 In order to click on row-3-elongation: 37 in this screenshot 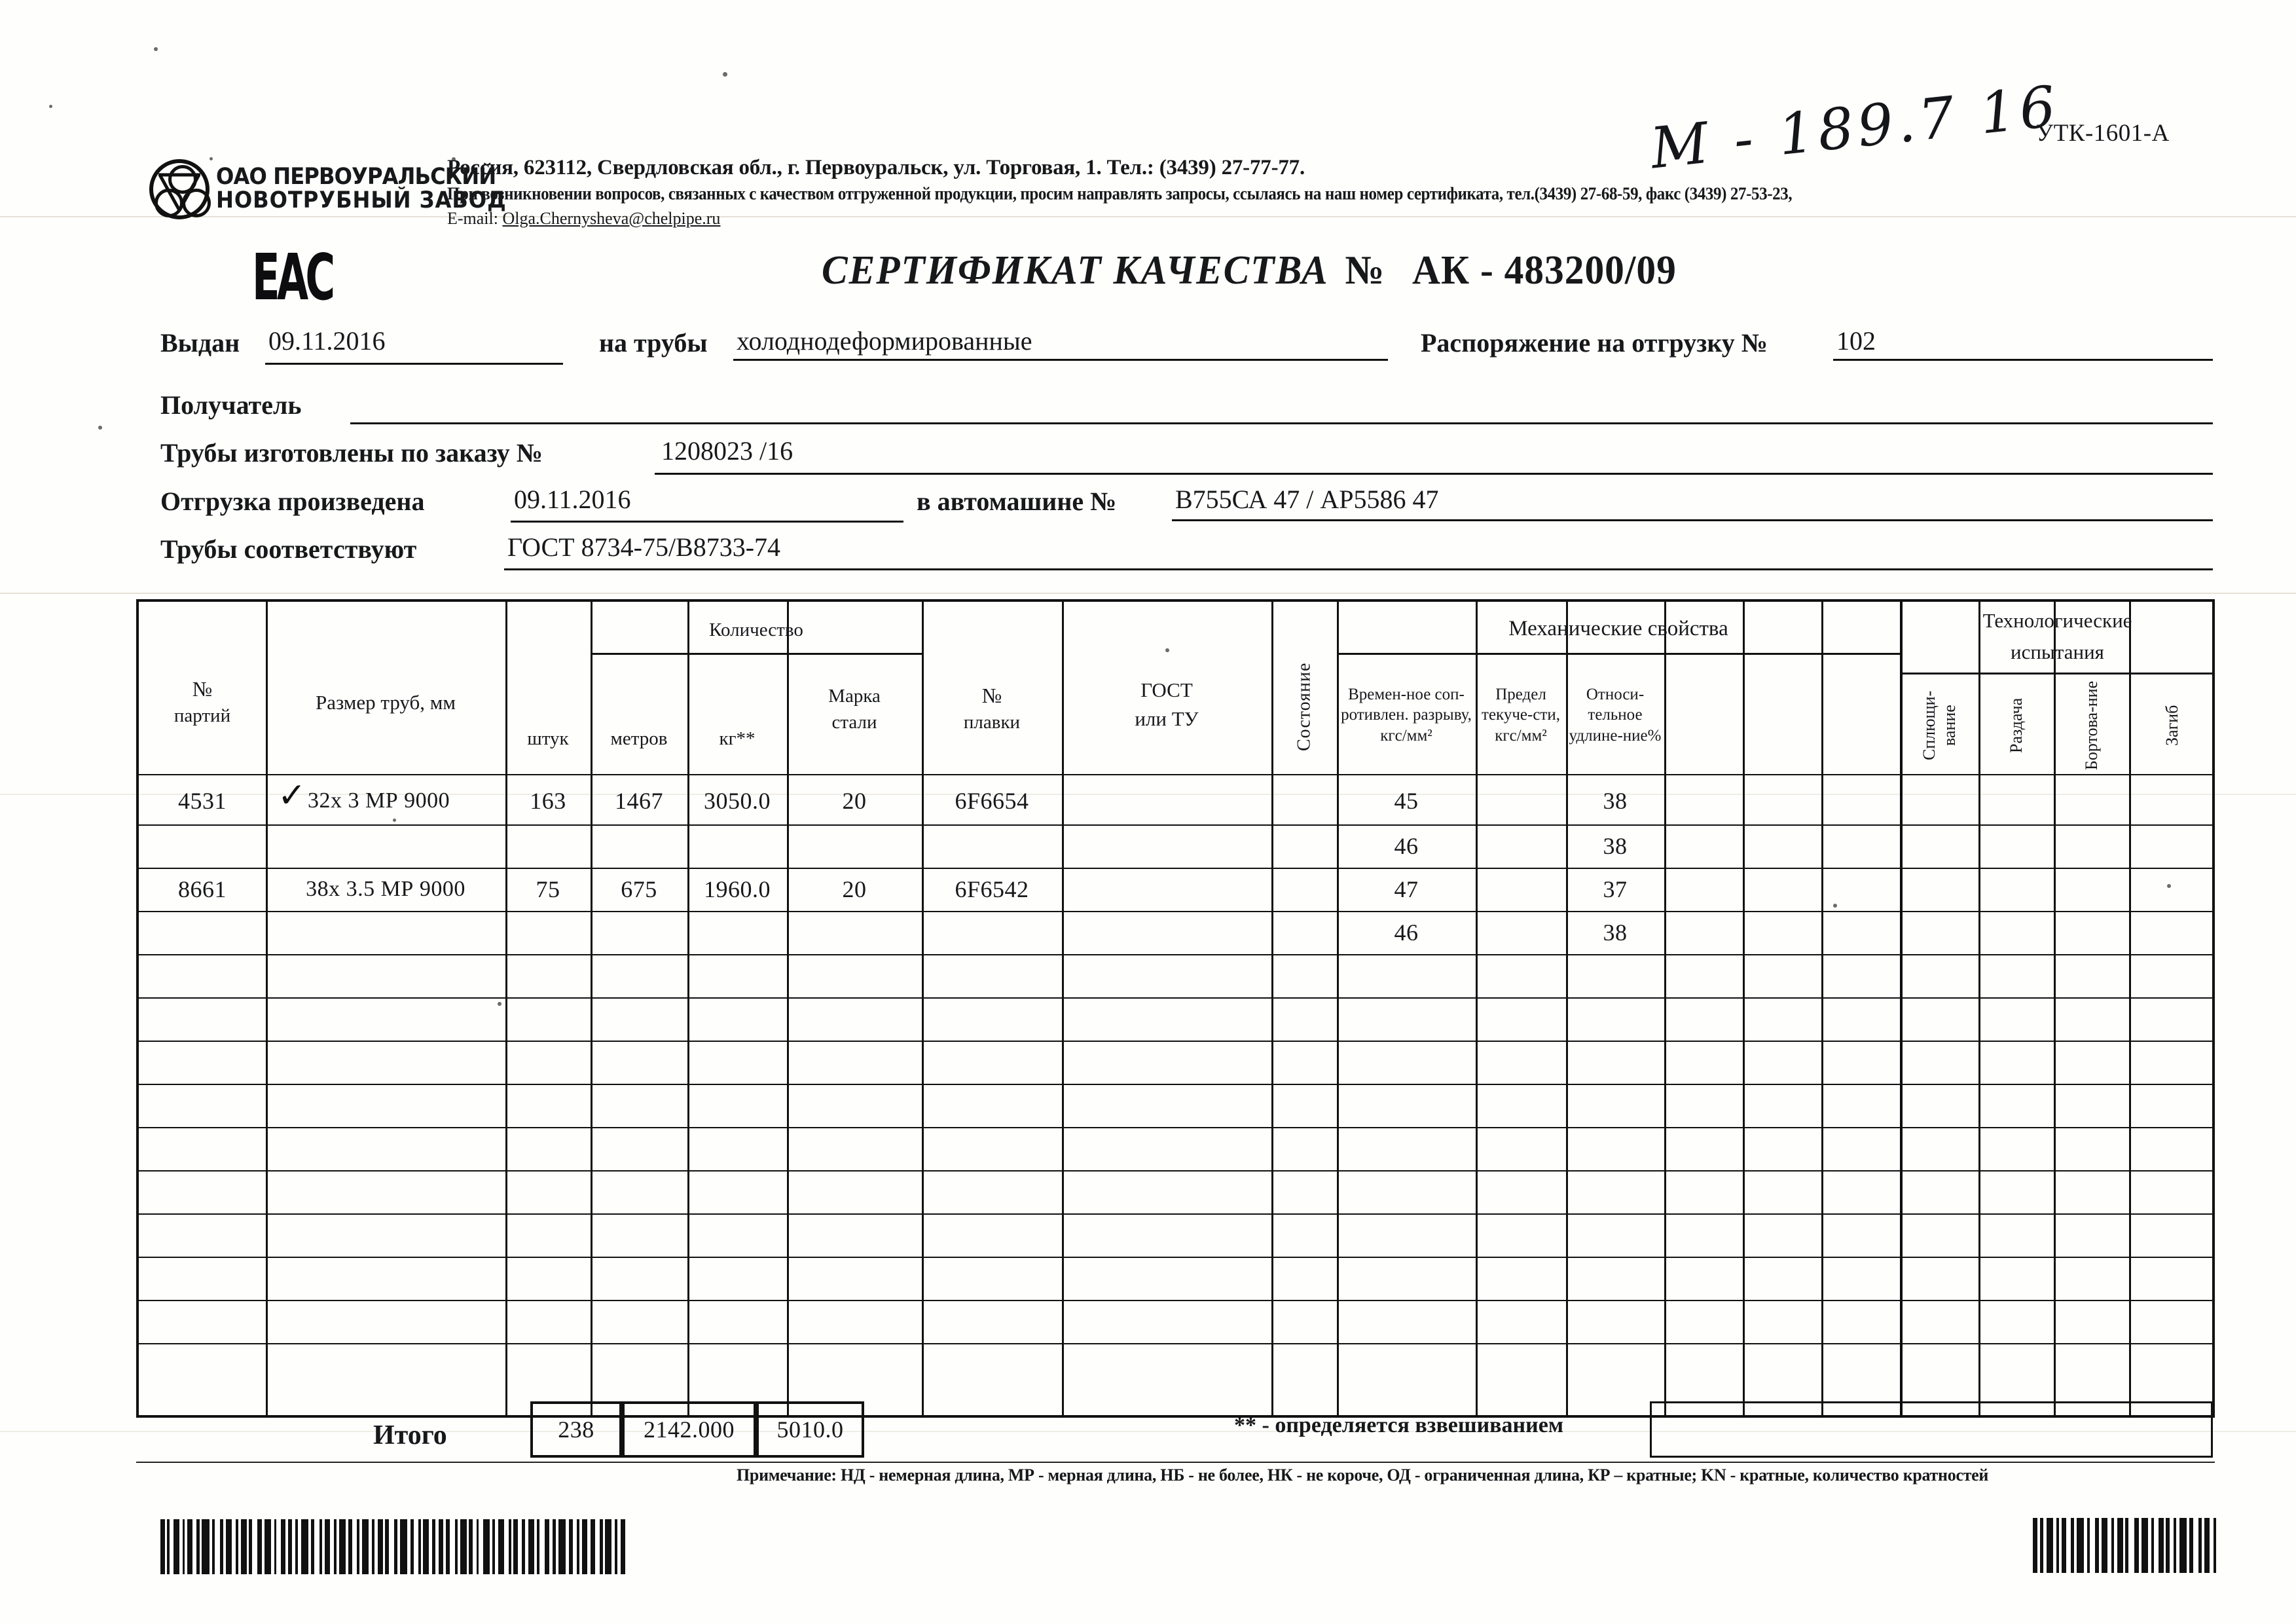, I will do `click(1615, 889)`.